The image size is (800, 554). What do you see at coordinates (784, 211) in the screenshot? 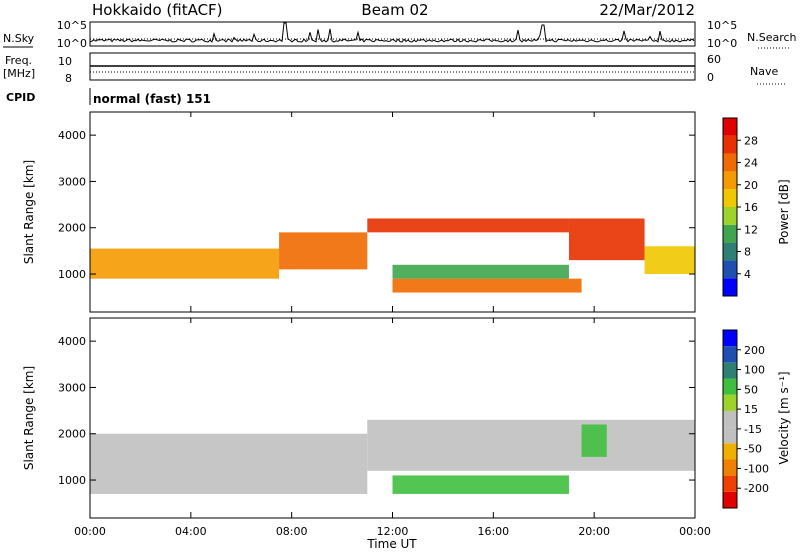
I see `power-colorbar-label: Power [dB]` at bounding box center [784, 211].